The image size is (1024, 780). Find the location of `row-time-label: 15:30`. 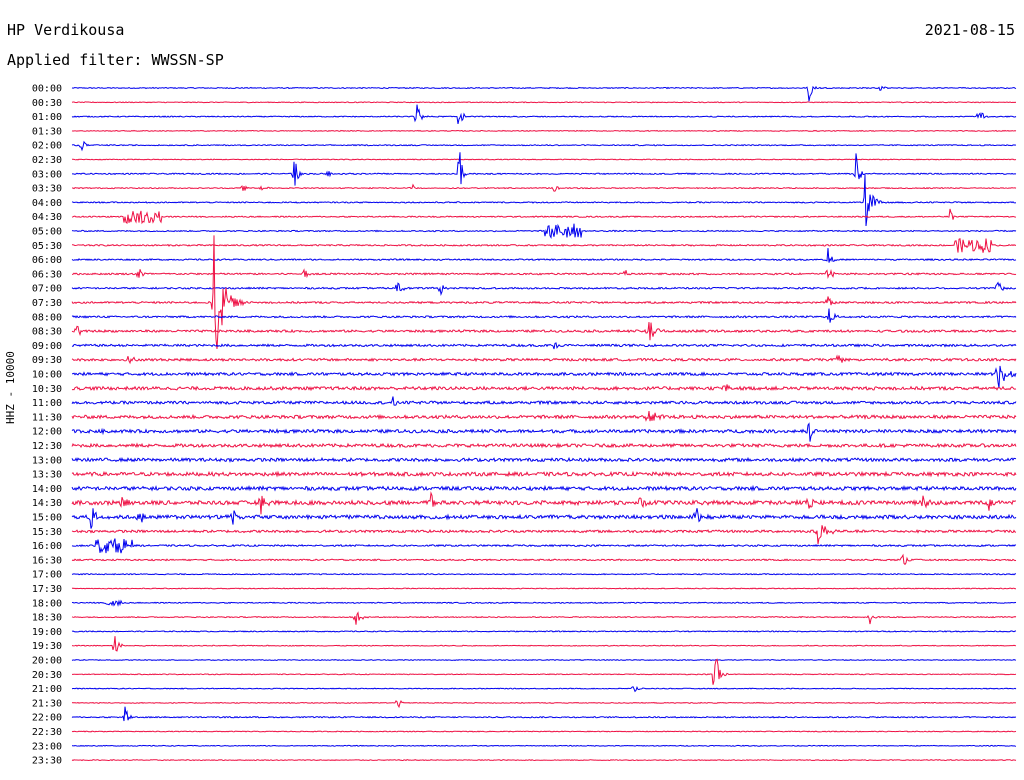

row-time-label: 15:30 is located at coordinates (47, 532).